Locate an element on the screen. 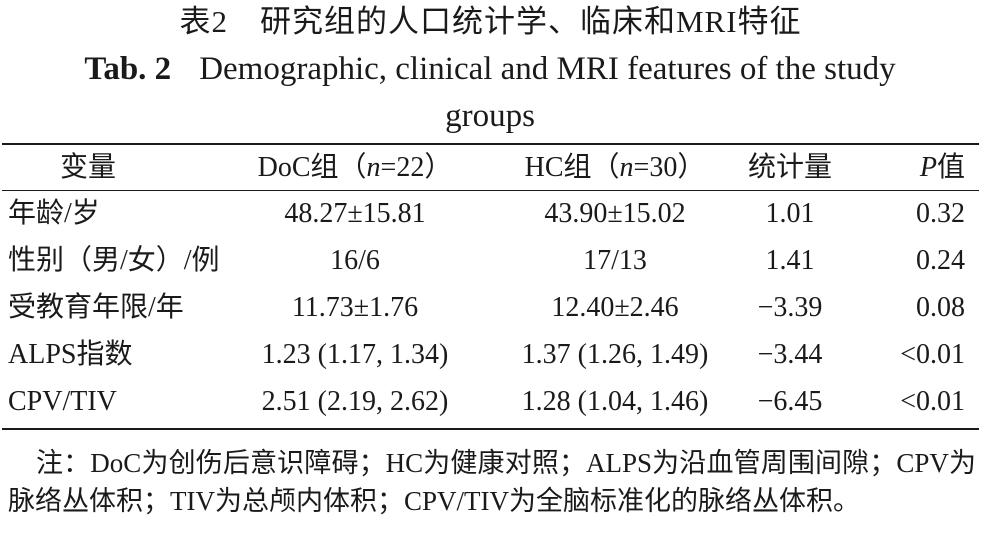 This screenshot has height=560, width=981. row-variable: ALPS指数 is located at coordinates (70, 354).